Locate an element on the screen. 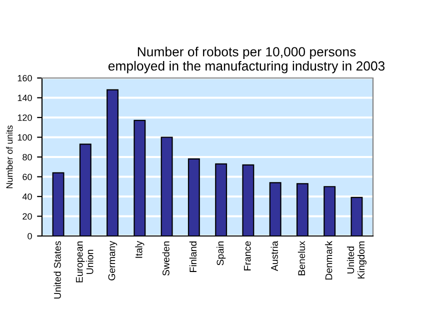 The height and width of the screenshot is (326, 425). x-tick-label: United States is located at coordinates (57, 269).